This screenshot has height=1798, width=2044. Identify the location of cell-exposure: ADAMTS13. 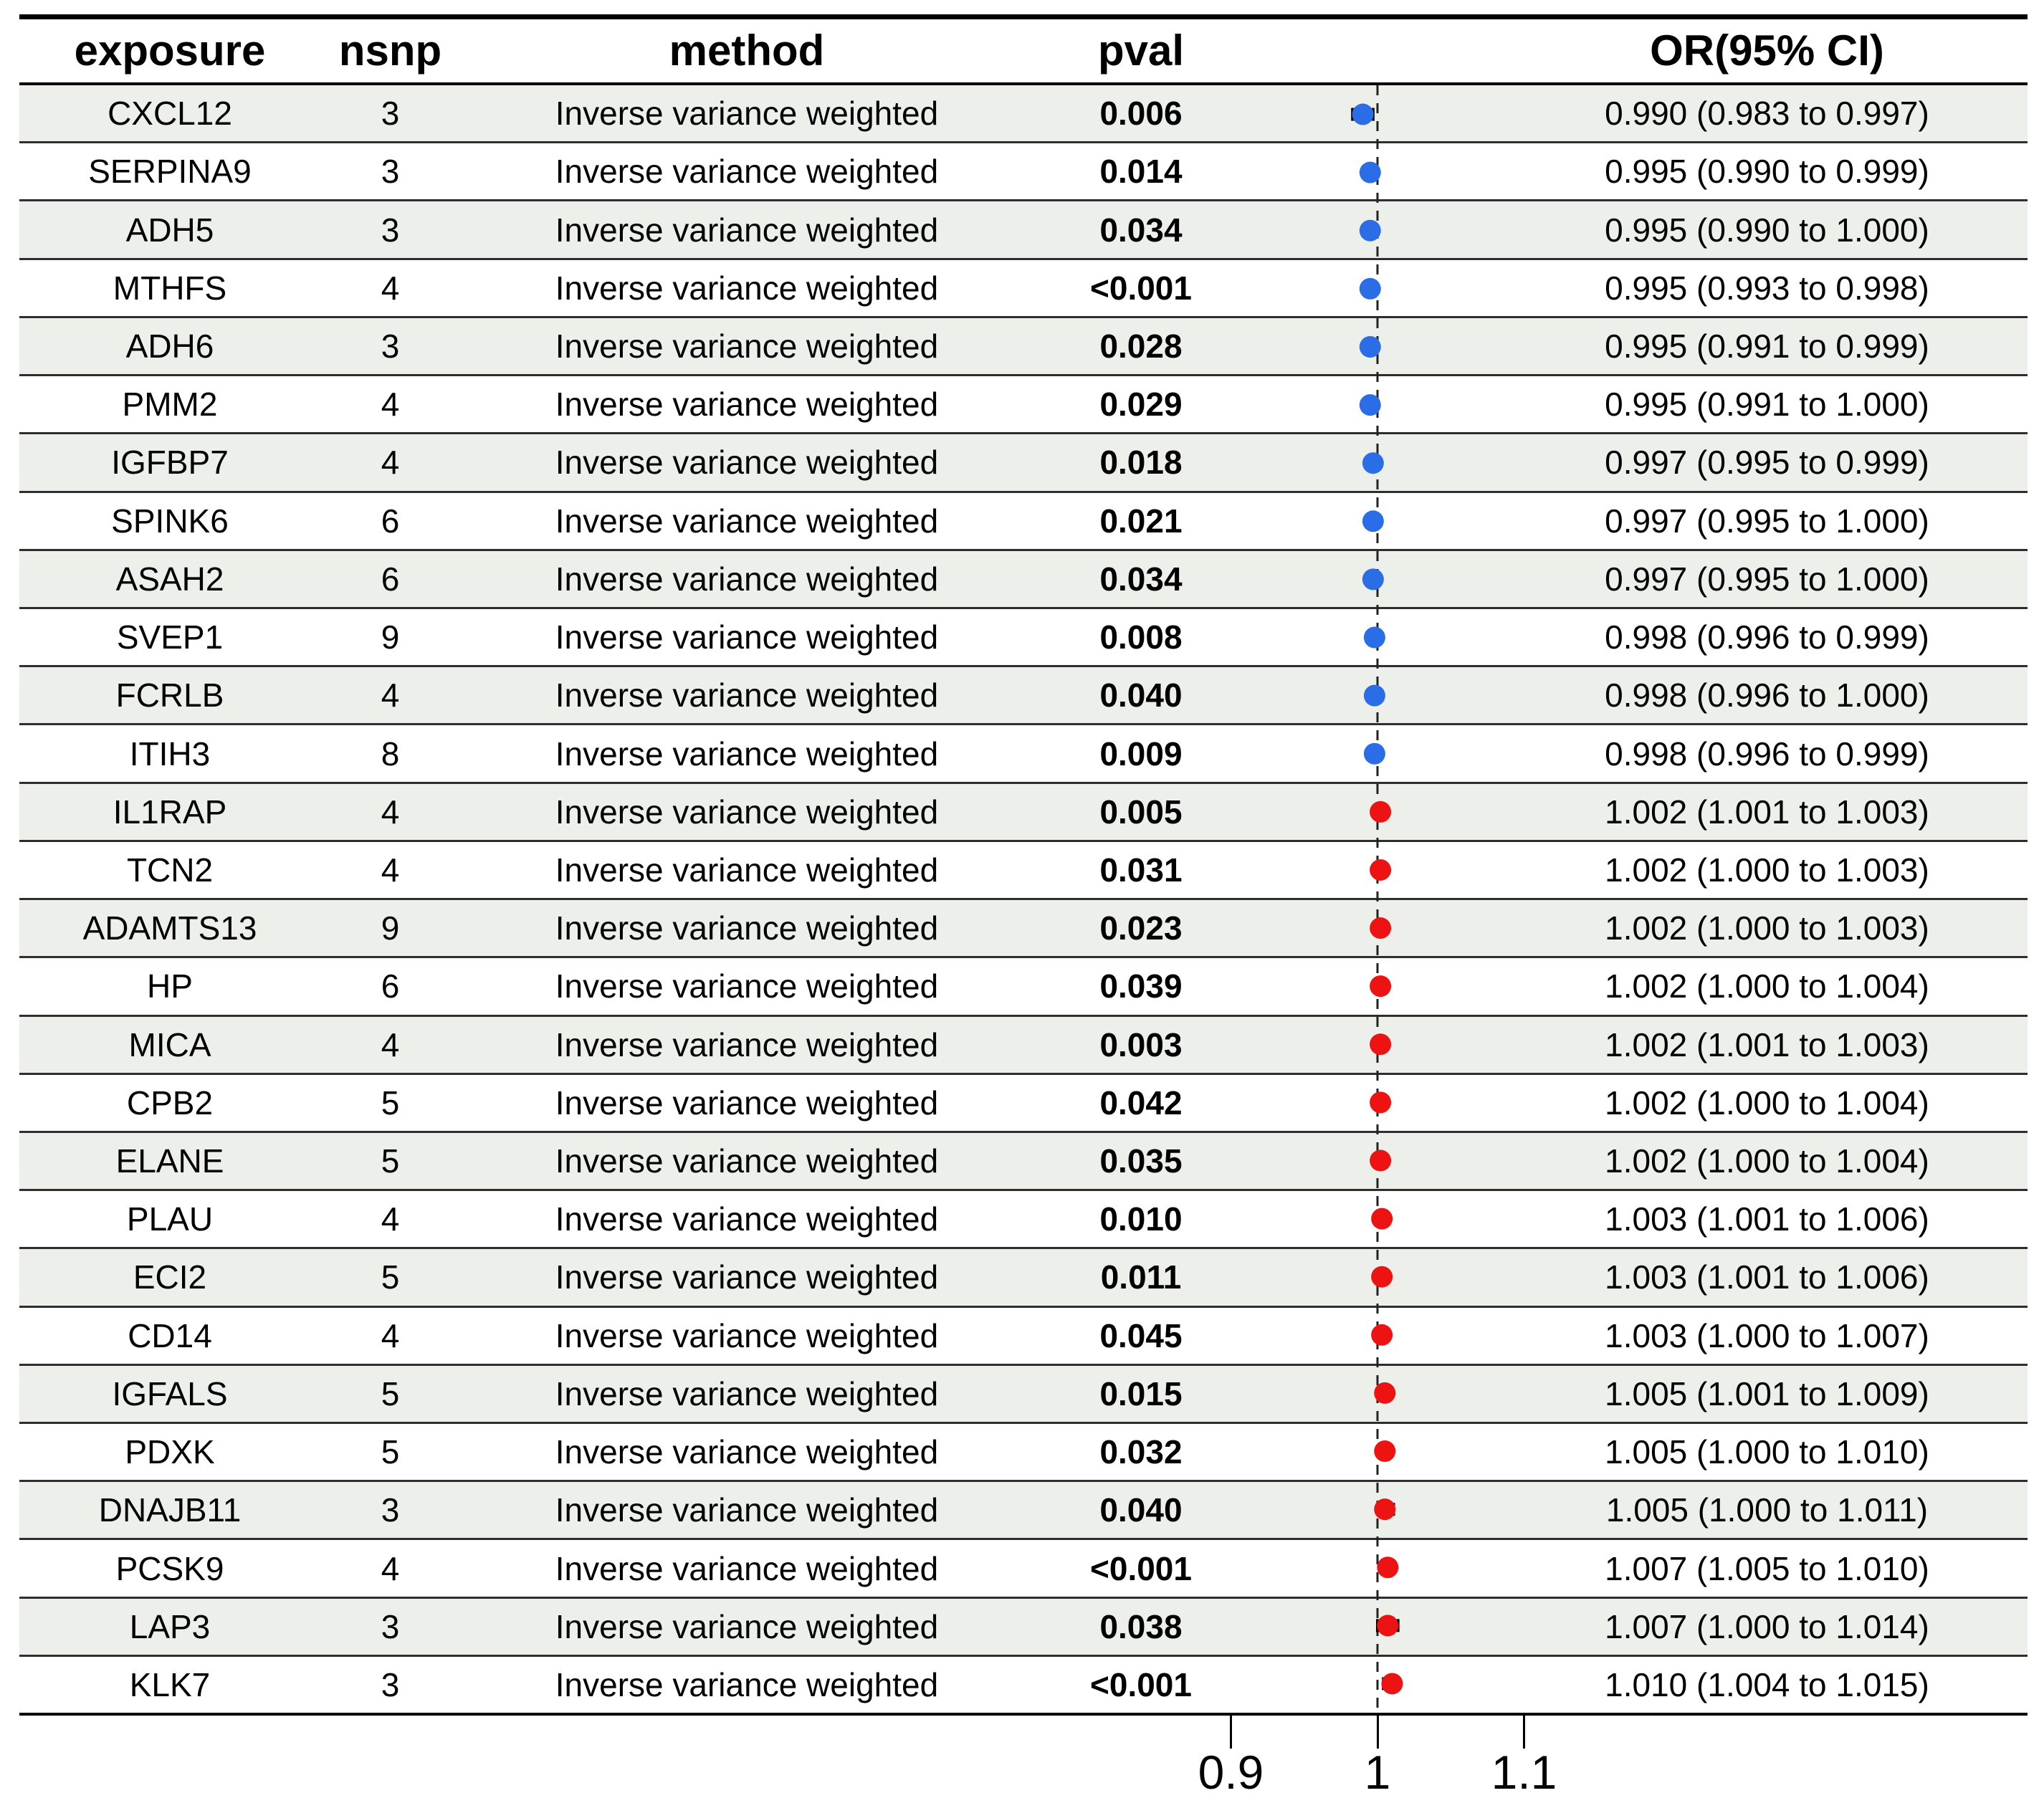
(169, 928).